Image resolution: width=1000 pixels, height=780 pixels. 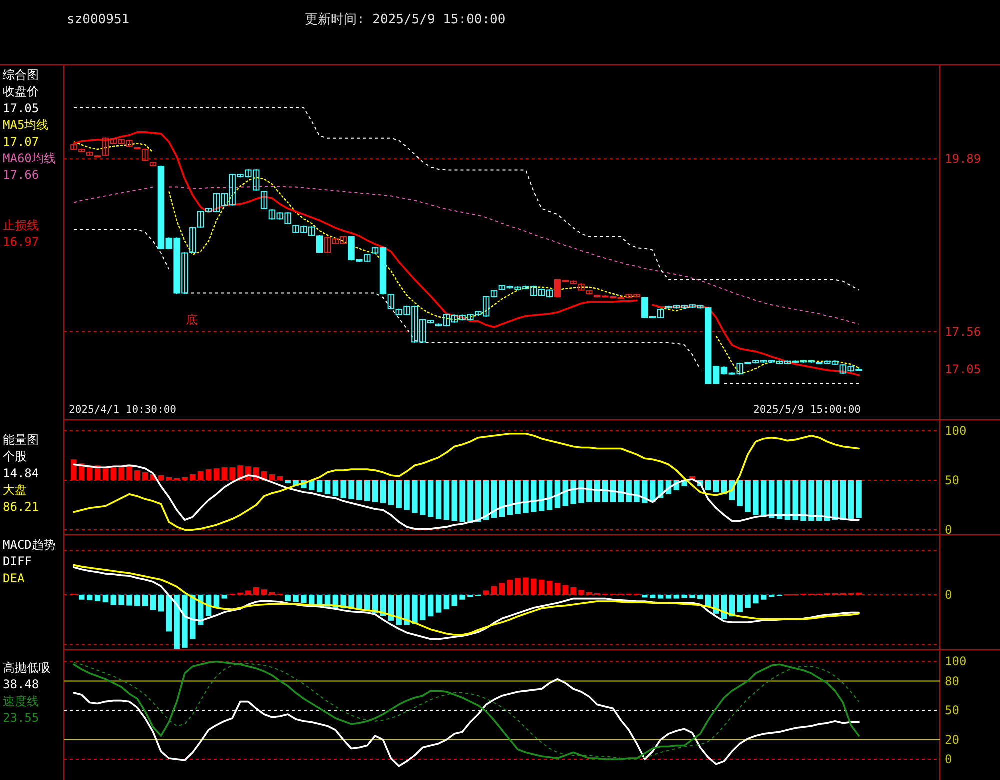 I want to click on text: 86.21, so click(x=21, y=507).